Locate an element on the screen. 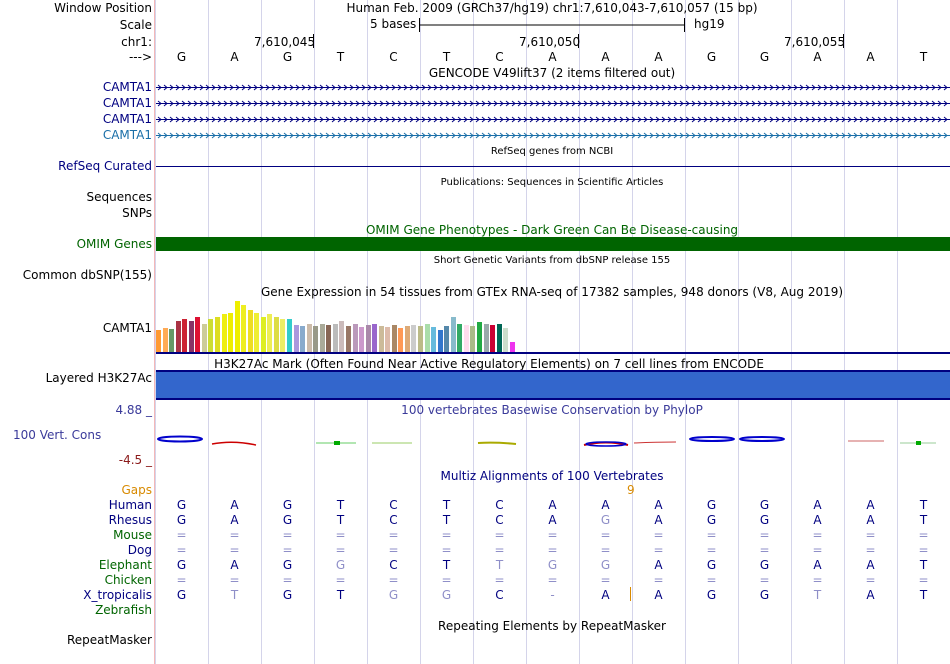 The width and height of the screenshot is (950, 664). omim-label: OMIM Genes is located at coordinates (114, 244).